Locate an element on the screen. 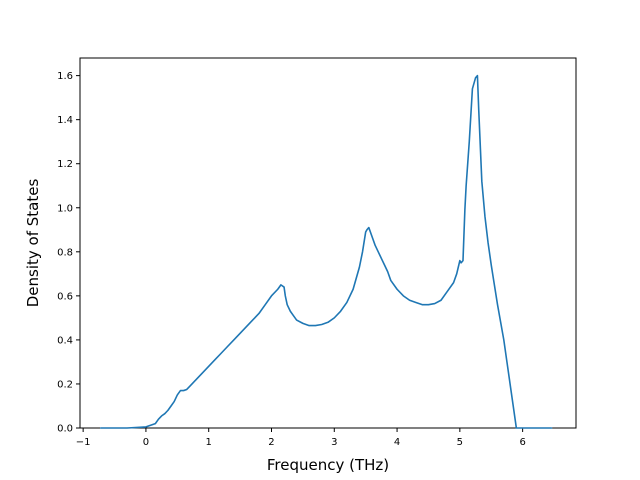  y-tick-label: 1.2 is located at coordinates (65, 164).